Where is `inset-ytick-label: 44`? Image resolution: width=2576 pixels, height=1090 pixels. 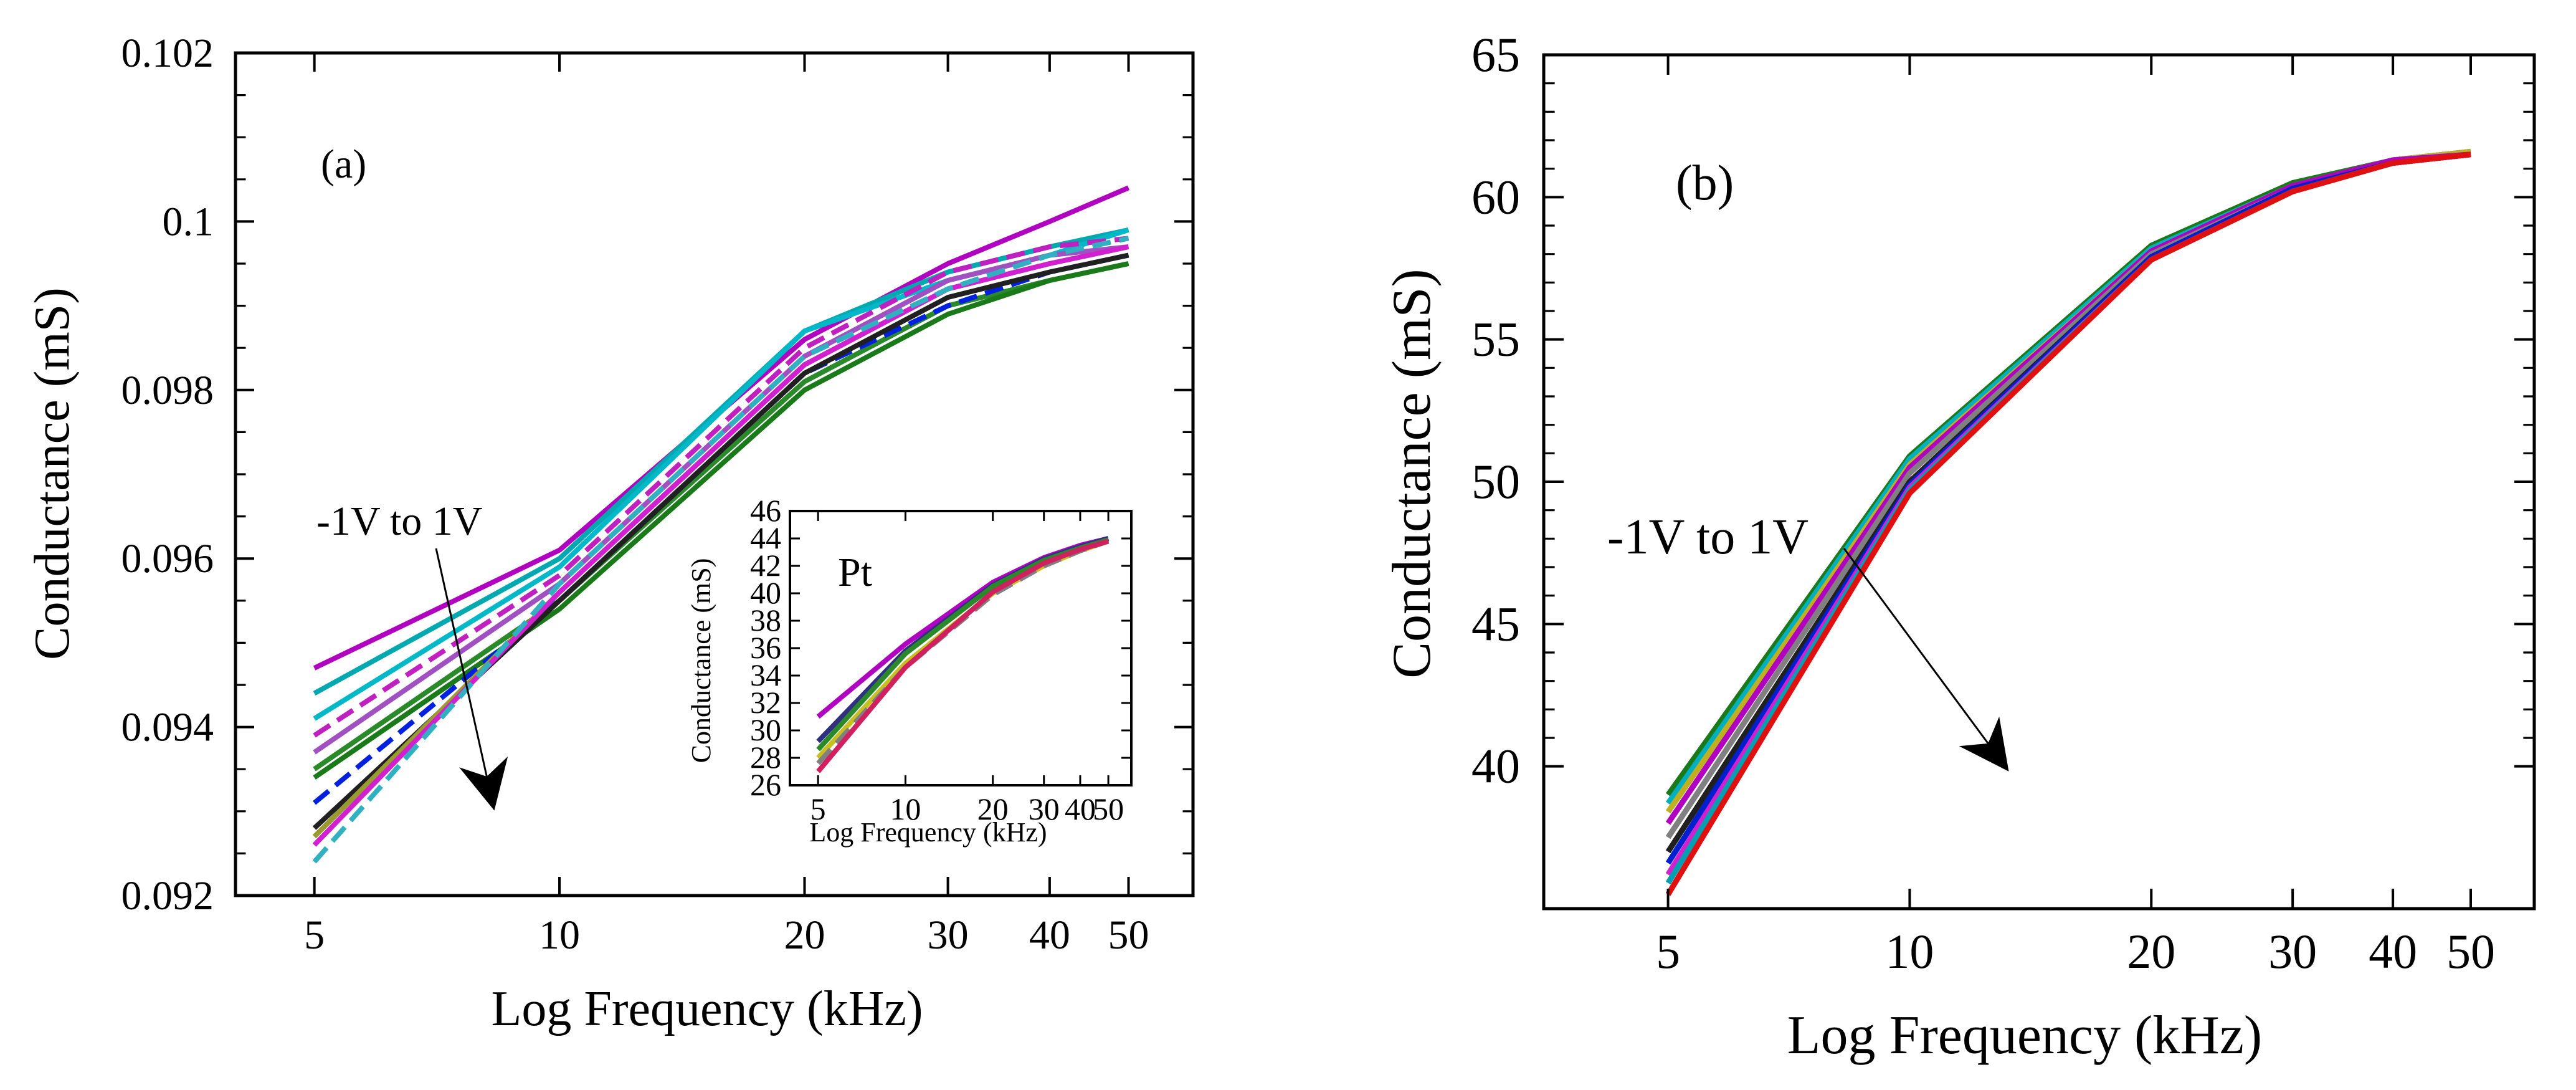
inset-ytick-label: 44 is located at coordinates (765, 537).